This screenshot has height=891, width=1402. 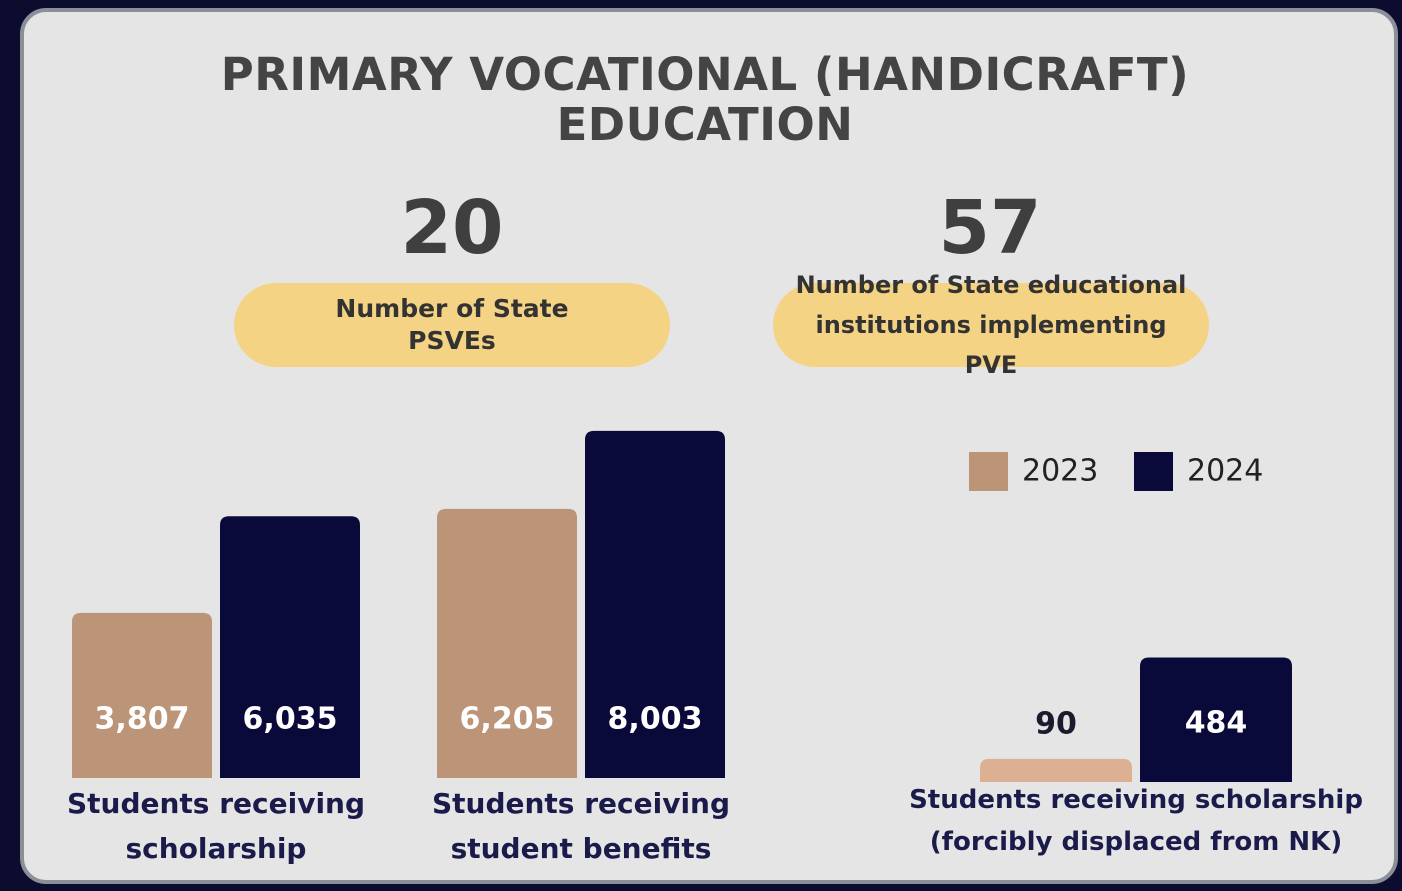 I want to click on value-label: 6,205, so click(x=507, y=719).